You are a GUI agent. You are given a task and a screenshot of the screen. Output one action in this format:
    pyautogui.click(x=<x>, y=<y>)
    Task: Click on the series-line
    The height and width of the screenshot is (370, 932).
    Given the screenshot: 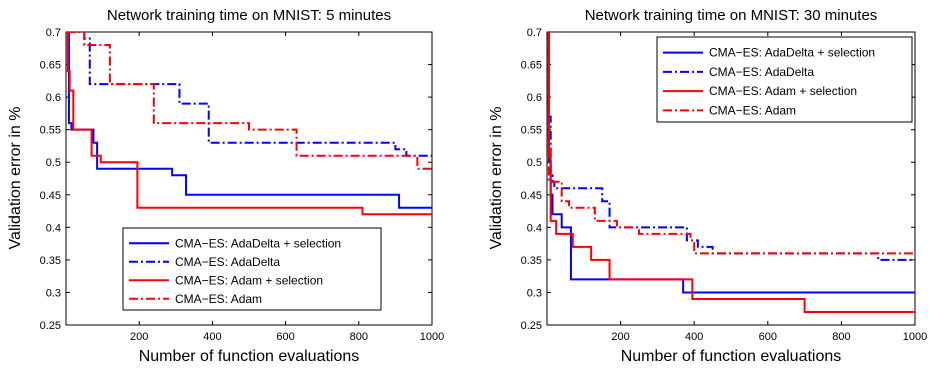 What is the action you would take?
    pyautogui.click(x=249, y=101)
    